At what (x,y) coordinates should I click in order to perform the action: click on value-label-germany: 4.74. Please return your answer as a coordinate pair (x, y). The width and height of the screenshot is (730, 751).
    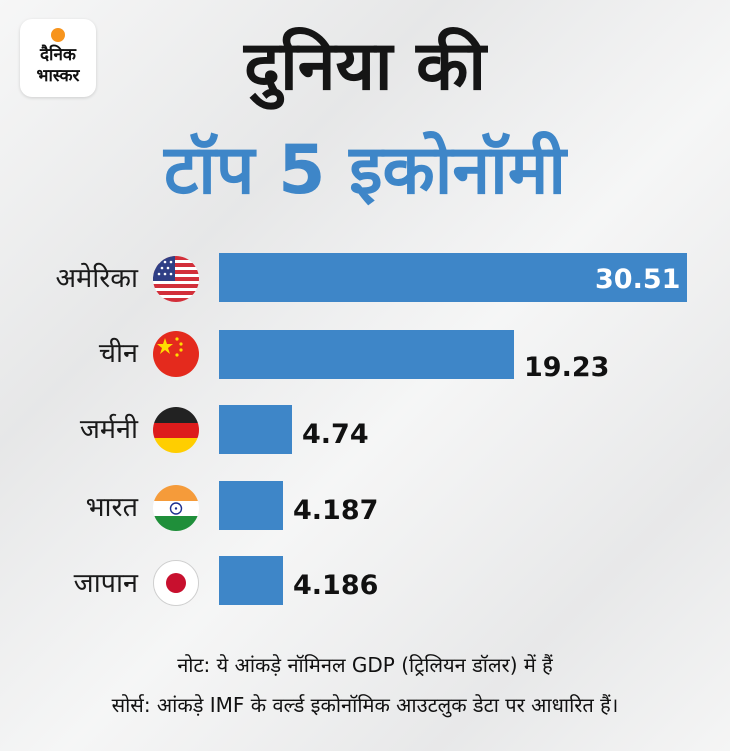
    Looking at the image, I should click on (335, 434).